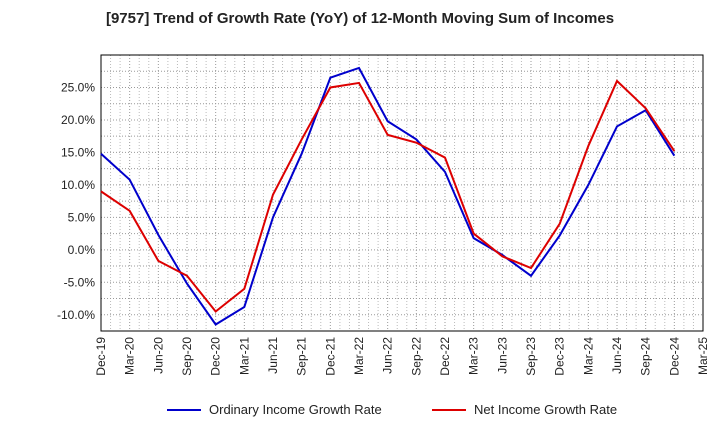 This screenshot has height=440, width=720. I want to click on x-tick-label: Sep-24, so click(646, 356).